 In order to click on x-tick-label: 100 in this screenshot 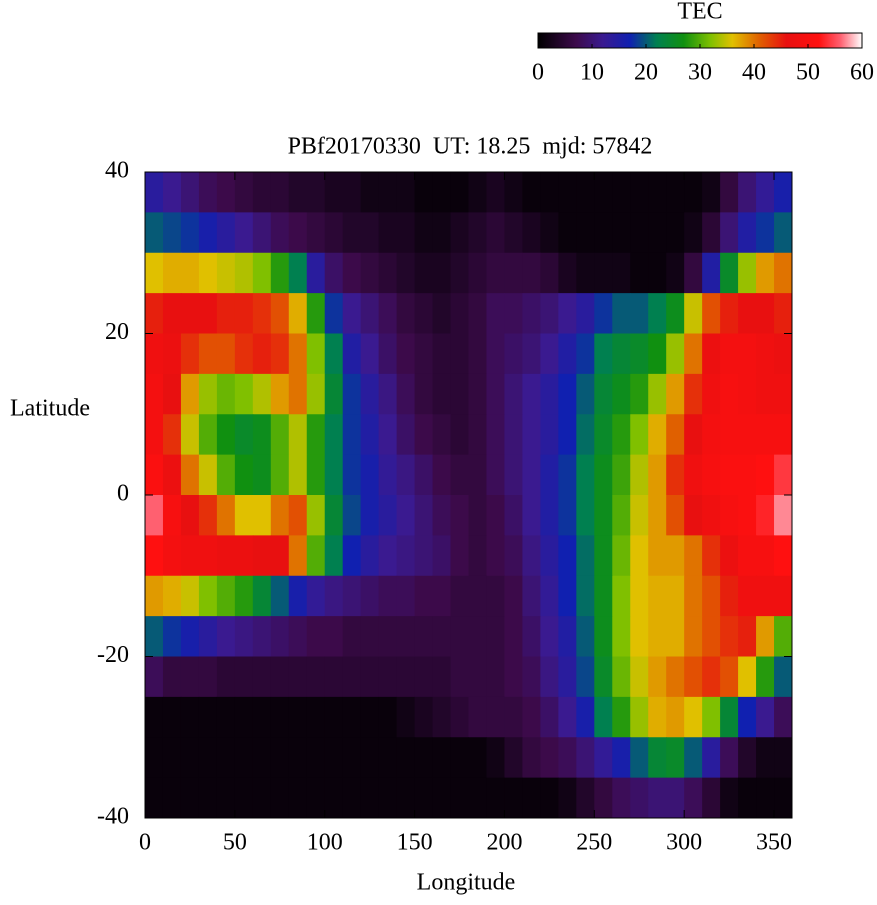, I will do `click(325, 843)`.